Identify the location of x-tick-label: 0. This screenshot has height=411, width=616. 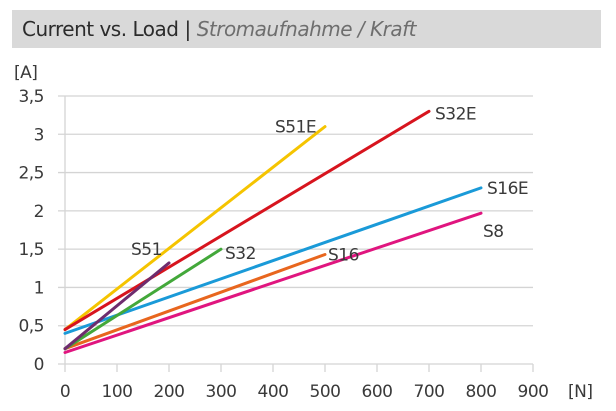
(65, 392).